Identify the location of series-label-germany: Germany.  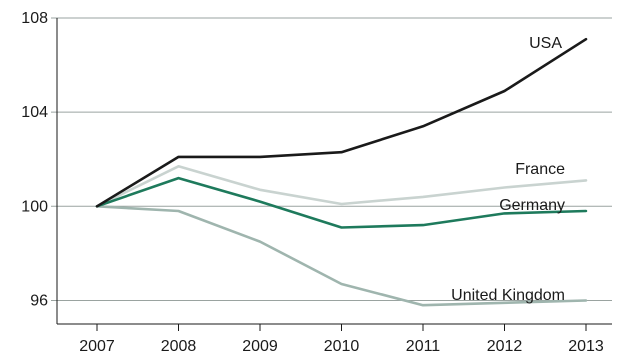
(532, 205).